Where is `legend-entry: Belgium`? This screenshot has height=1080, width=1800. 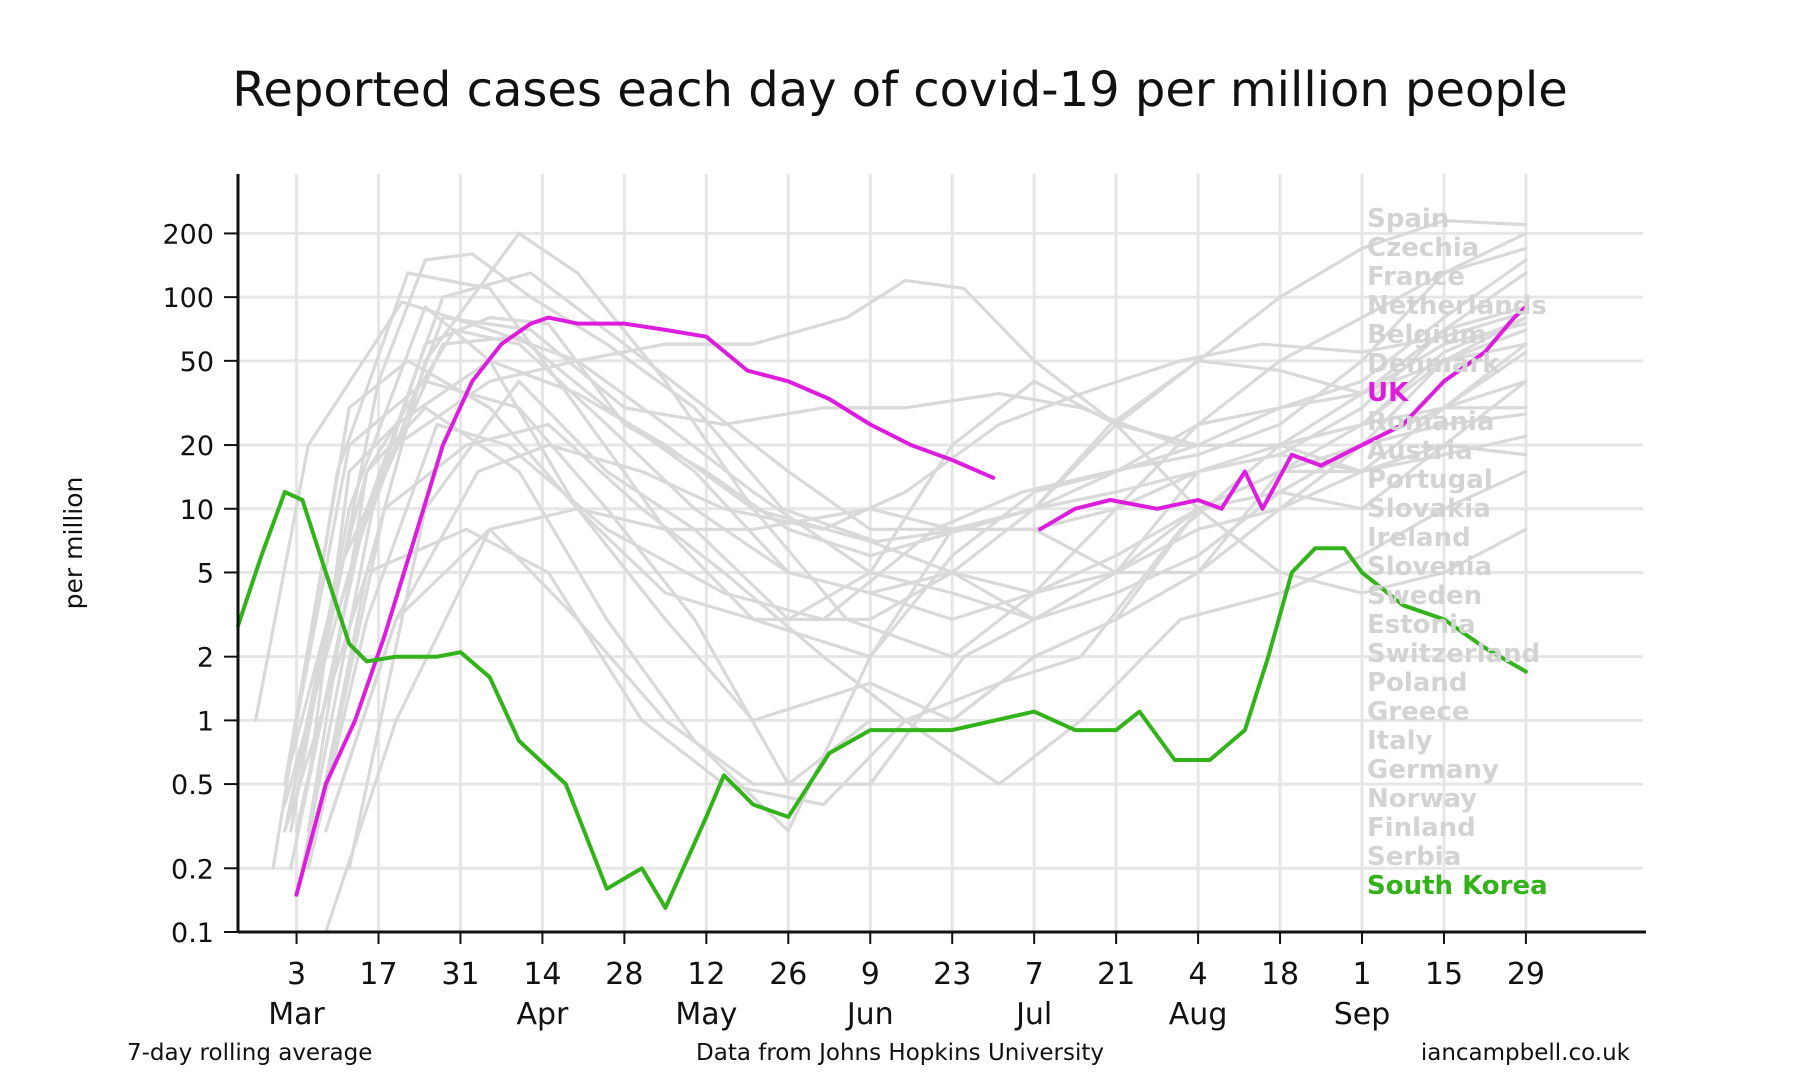
legend-entry: Belgium is located at coordinates (1427, 335).